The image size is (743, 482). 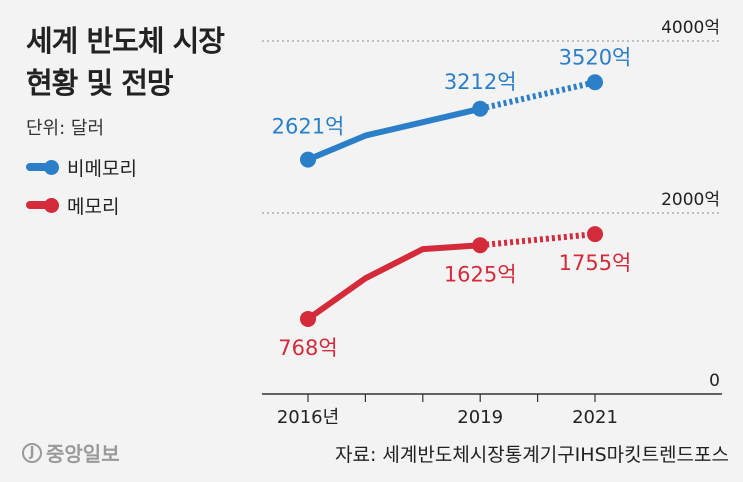 What do you see at coordinates (125, 62) in the screenshot?
I see `chart-title: 세계 반도체 시장 현황 및 전망` at bounding box center [125, 62].